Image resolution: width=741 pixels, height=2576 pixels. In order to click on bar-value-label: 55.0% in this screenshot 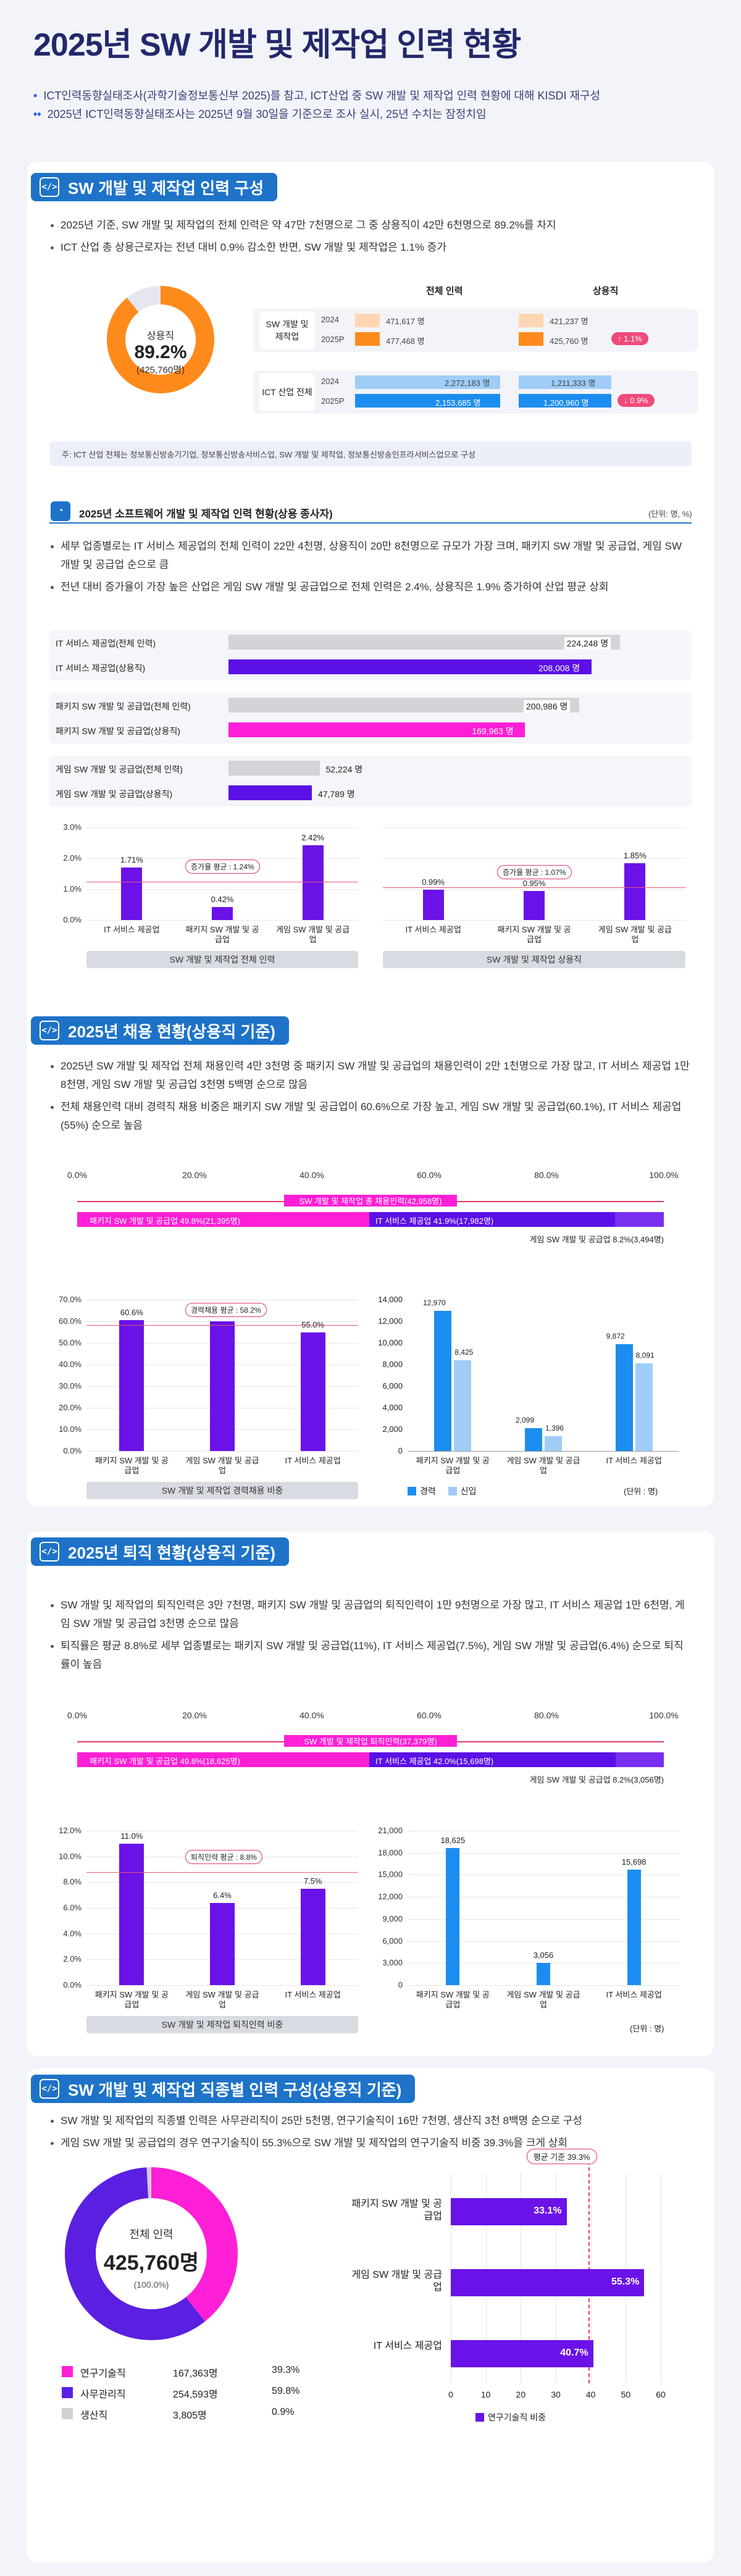, I will do `click(313, 1324)`.